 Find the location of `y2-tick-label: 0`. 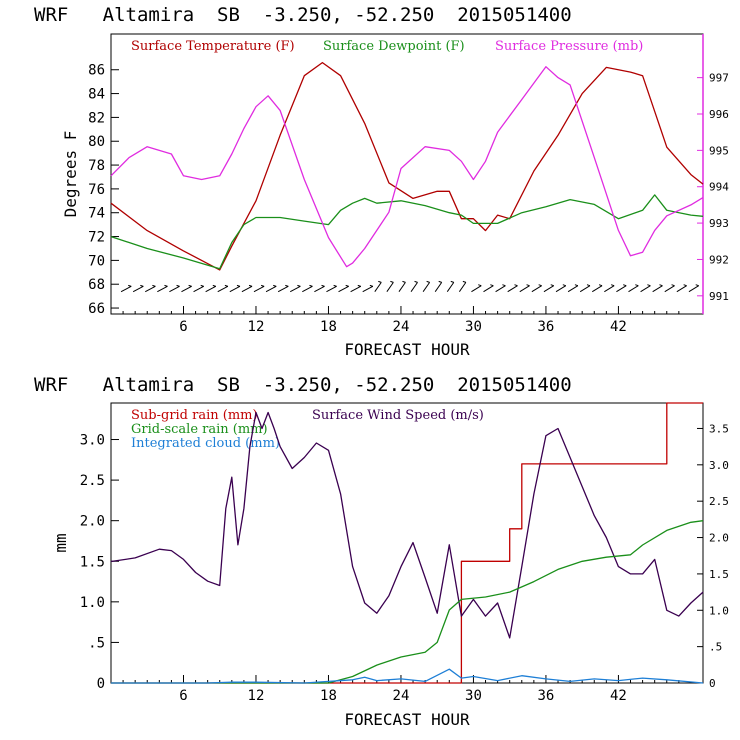

y2-tick-label: 0 is located at coordinates (712, 683).